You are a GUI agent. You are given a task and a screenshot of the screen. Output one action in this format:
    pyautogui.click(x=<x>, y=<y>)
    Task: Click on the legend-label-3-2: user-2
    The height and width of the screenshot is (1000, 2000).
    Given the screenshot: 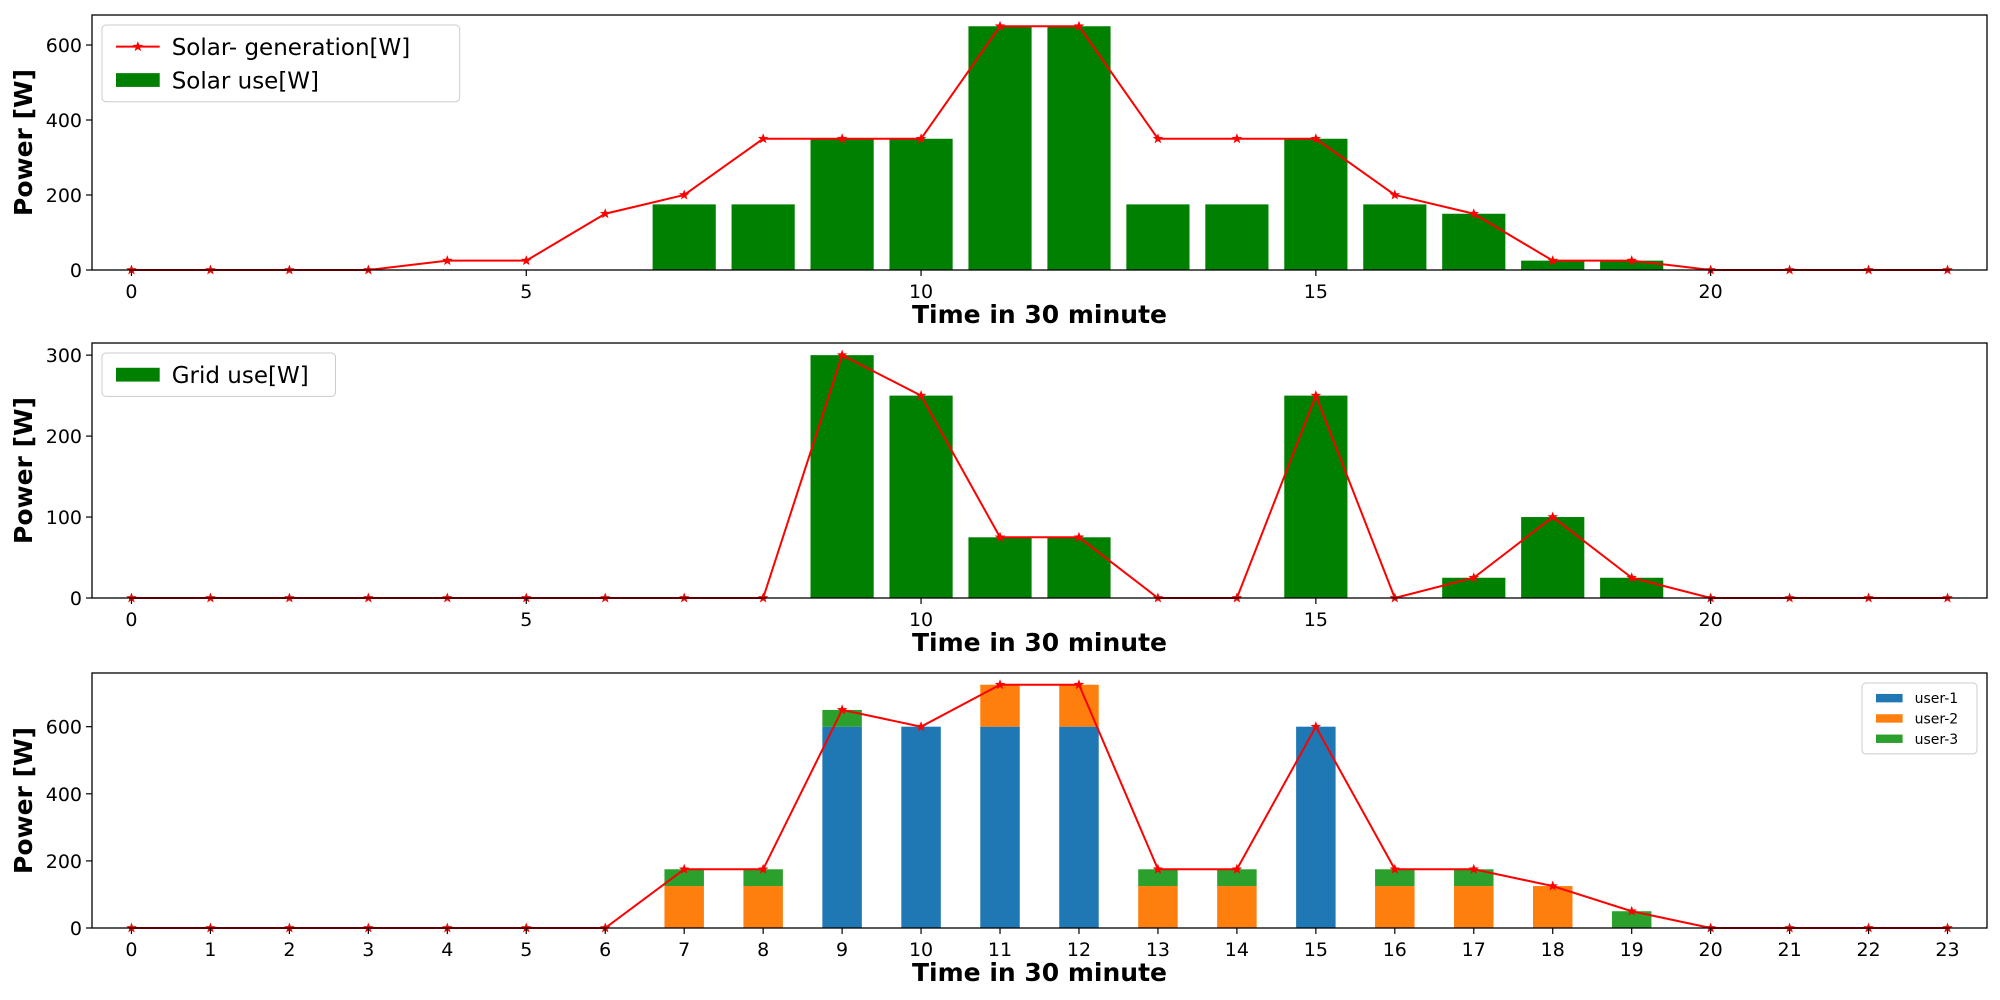 What is the action you would take?
    pyautogui.click(x=1937, y=719)
    